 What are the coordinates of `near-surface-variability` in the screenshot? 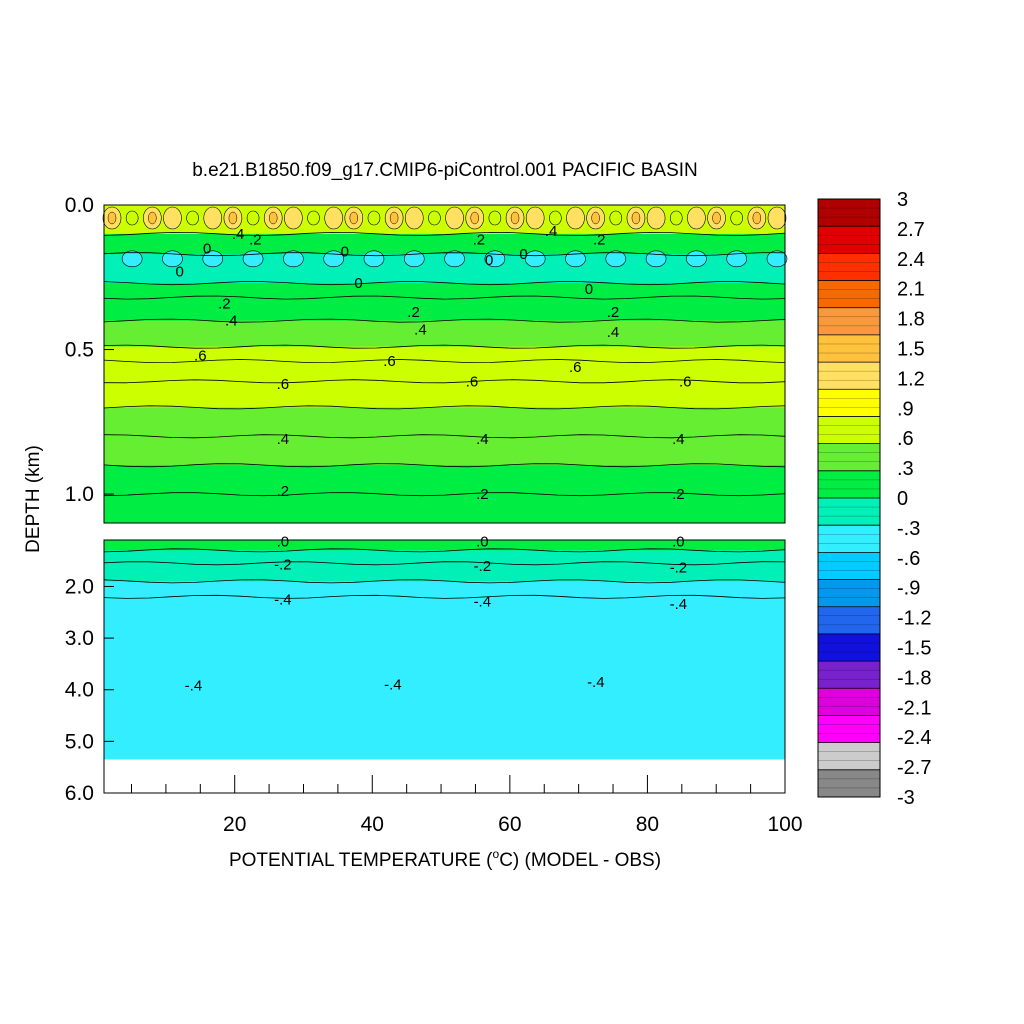 It's located at (445, 237).